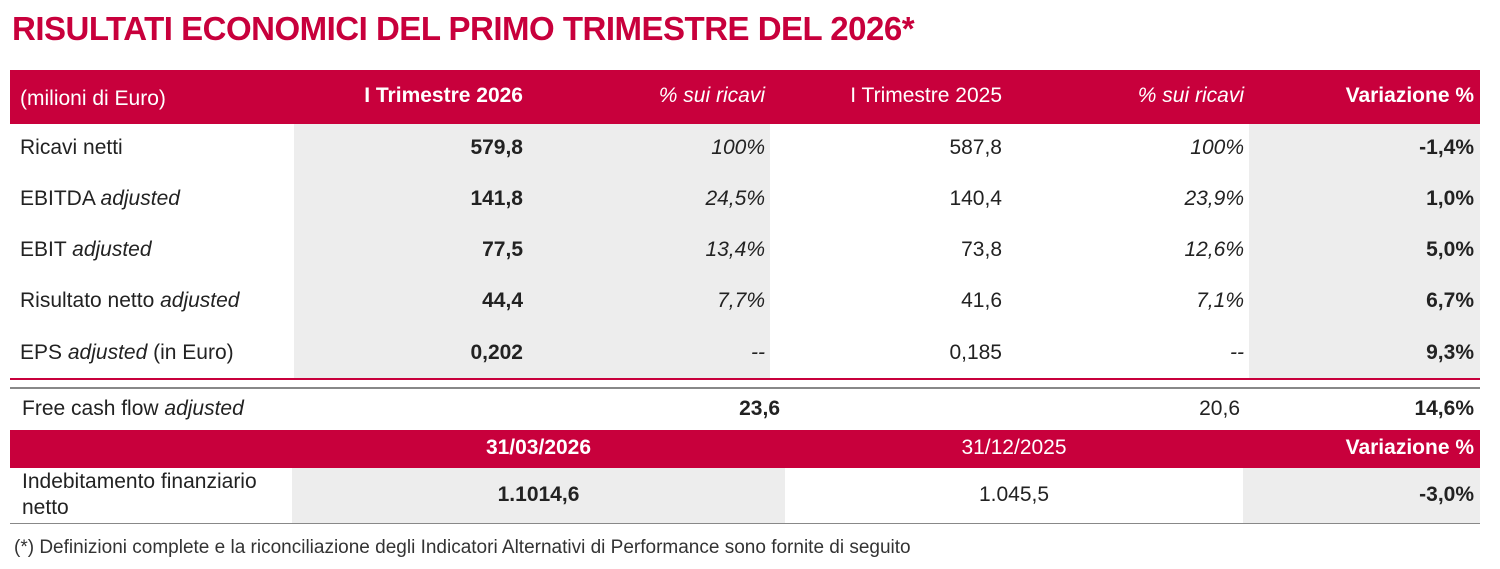 The width and height of the screenshot is (1500, 569). What do you see at coordinates (741, 300) in the screenshot?
I see `cell-pct2026: 7,7%` at bounding box center [741, 300].